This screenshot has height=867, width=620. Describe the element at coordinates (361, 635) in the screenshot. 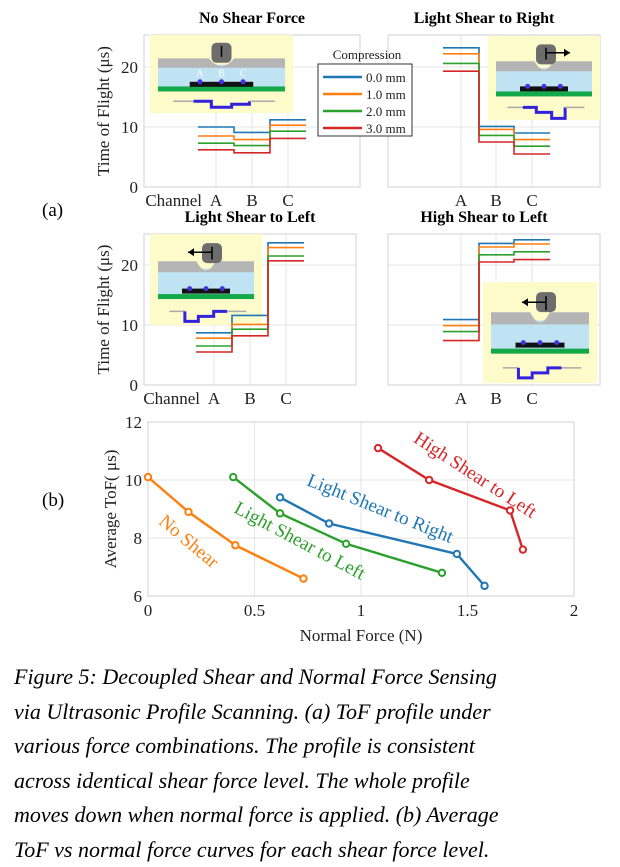

I see `x-axis-label: Normal Force (N)` at that location.